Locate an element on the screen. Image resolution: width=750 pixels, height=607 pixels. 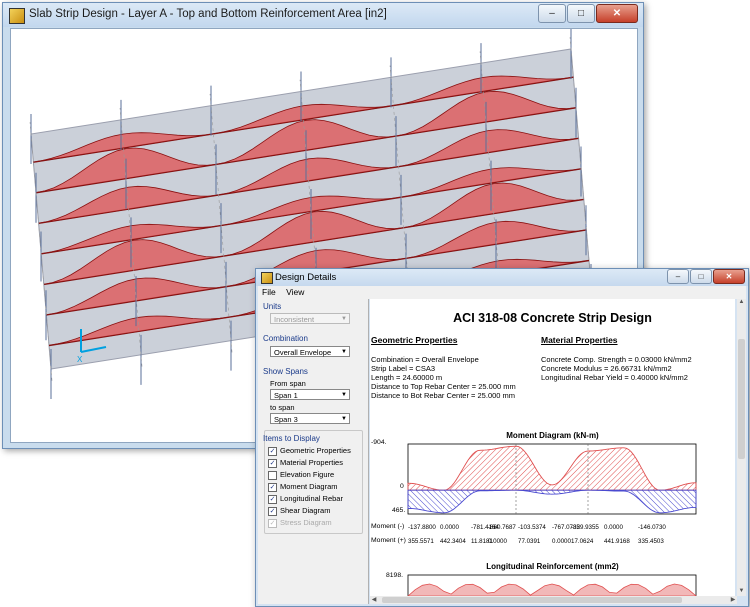
dialog-title: Design Details is located at coordinates (306, 277).